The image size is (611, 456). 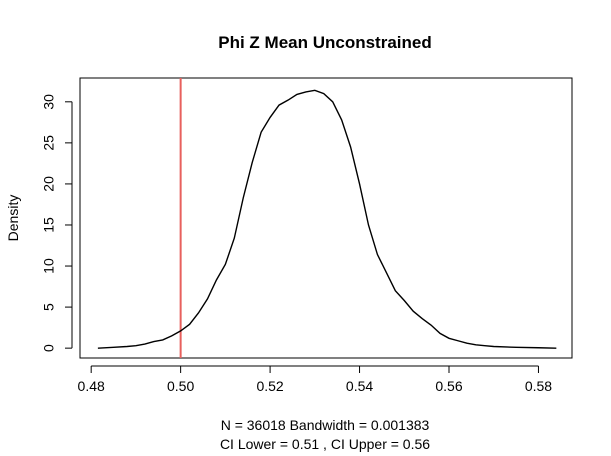 I want to click on x-tick-label: 0.52, so click(x=269, y=386).